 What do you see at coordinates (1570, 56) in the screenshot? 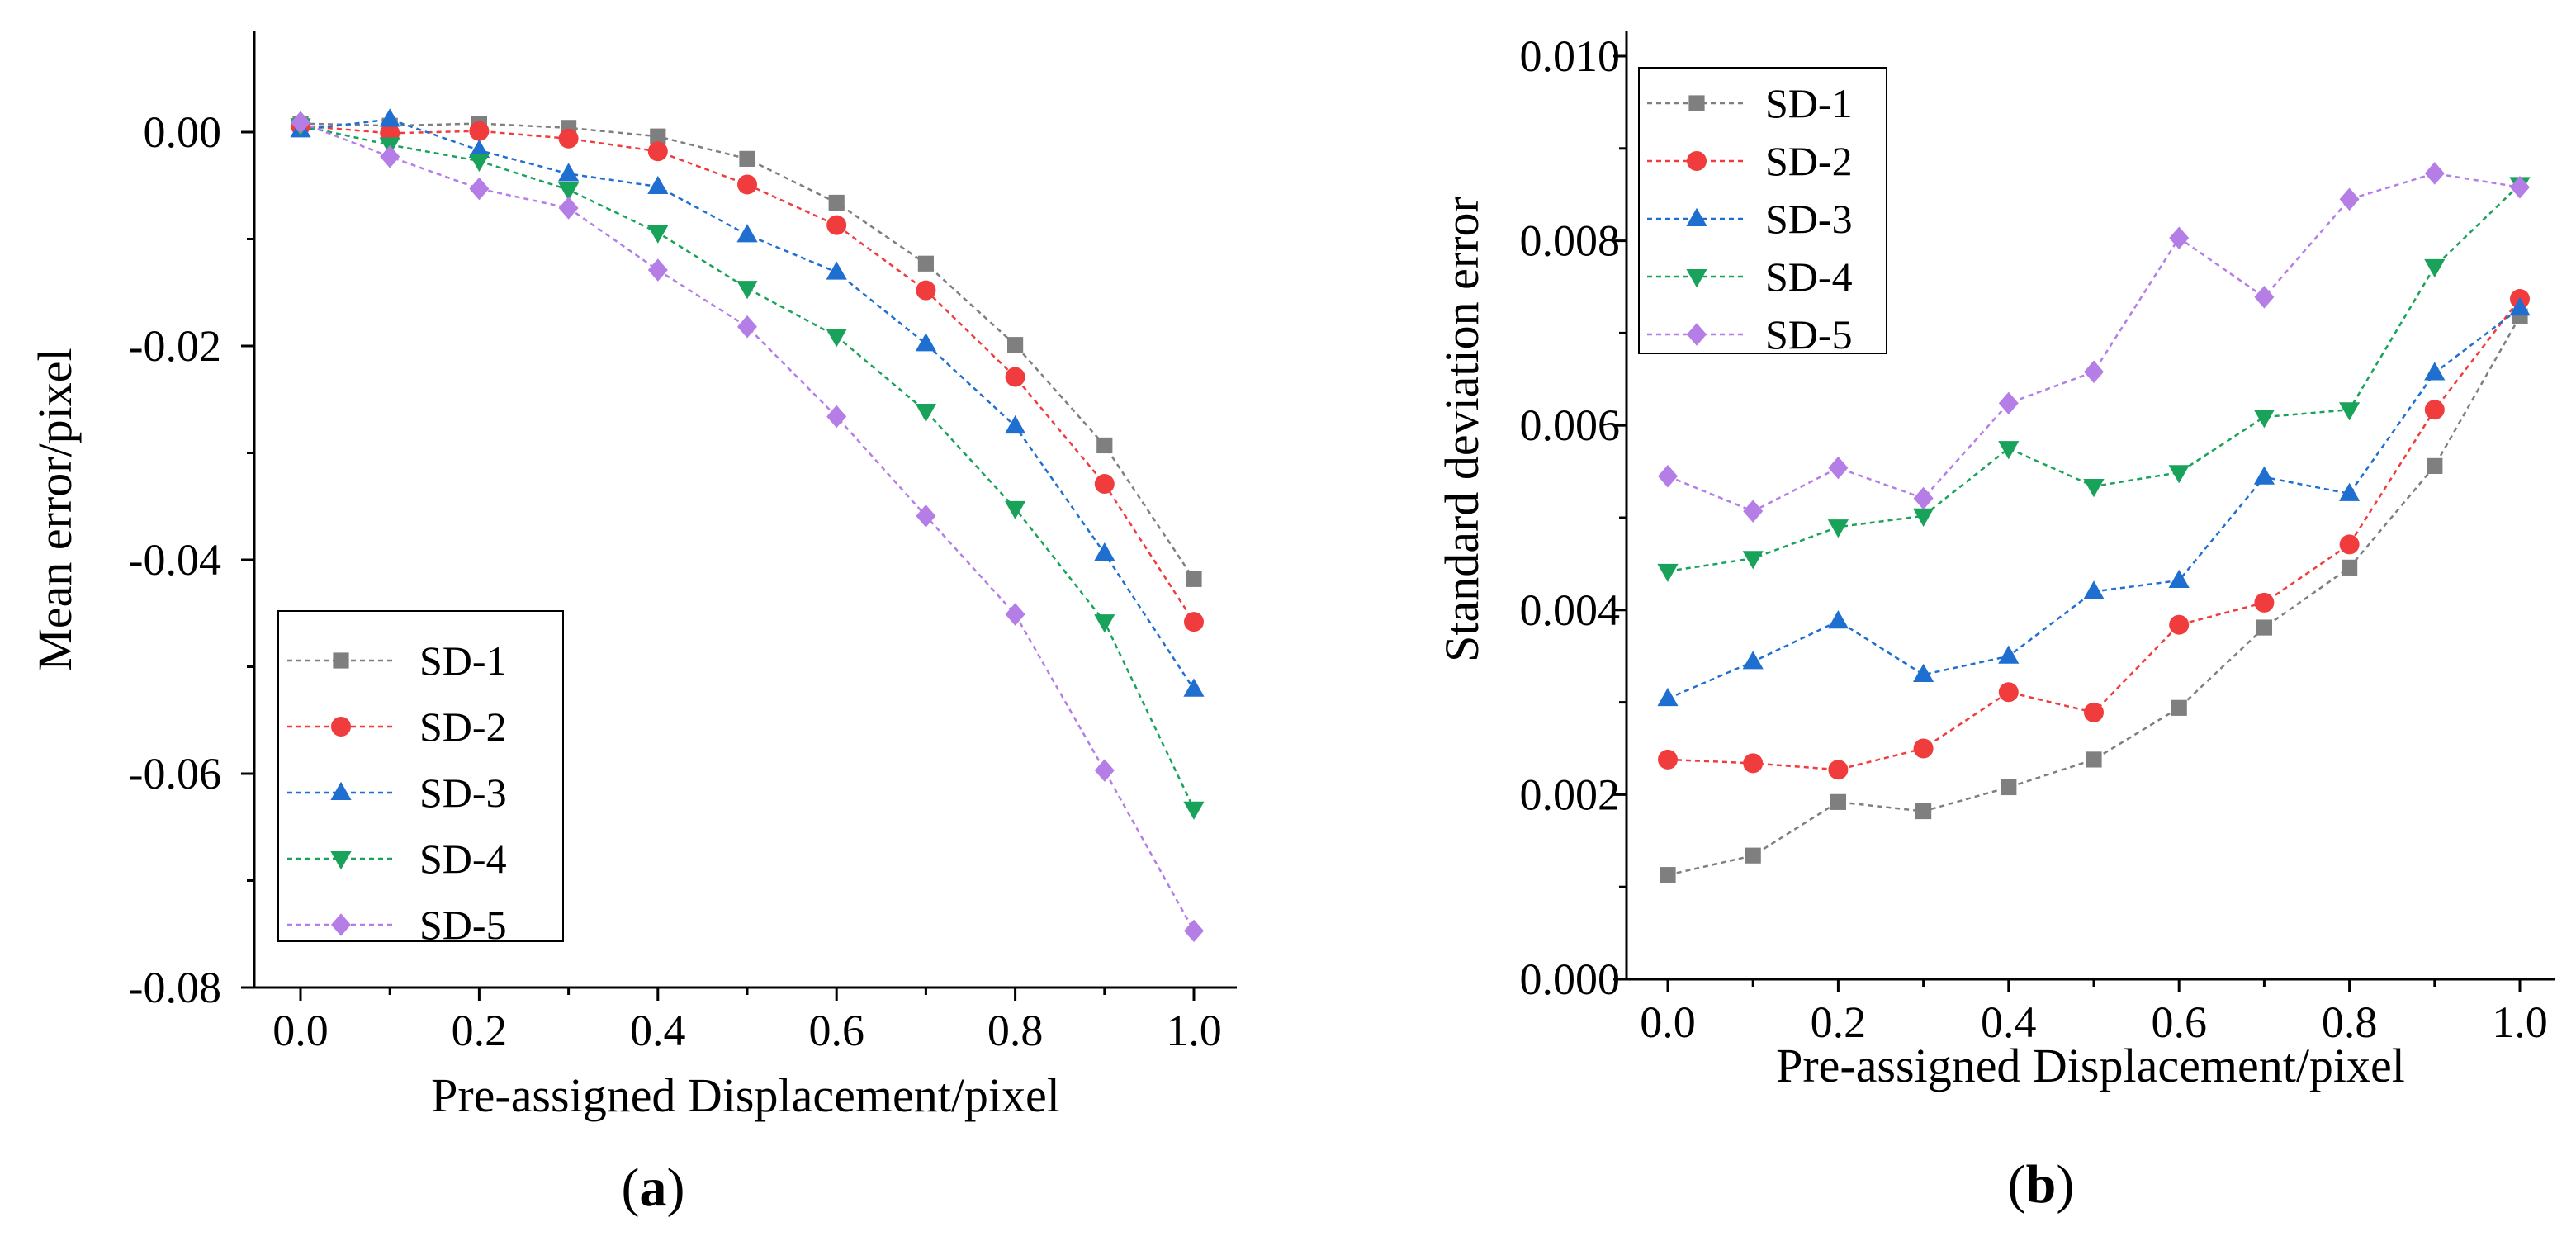
I see `y-tick-label: 0.010` at bounding box center [1570, 56].